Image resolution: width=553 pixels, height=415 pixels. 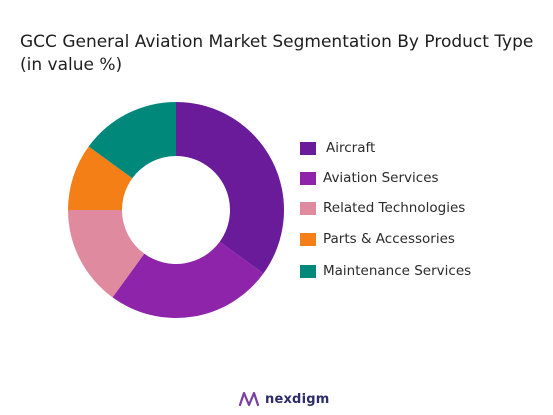 I want to click on legend-item: Aircraft, so click(x=337, y=148).